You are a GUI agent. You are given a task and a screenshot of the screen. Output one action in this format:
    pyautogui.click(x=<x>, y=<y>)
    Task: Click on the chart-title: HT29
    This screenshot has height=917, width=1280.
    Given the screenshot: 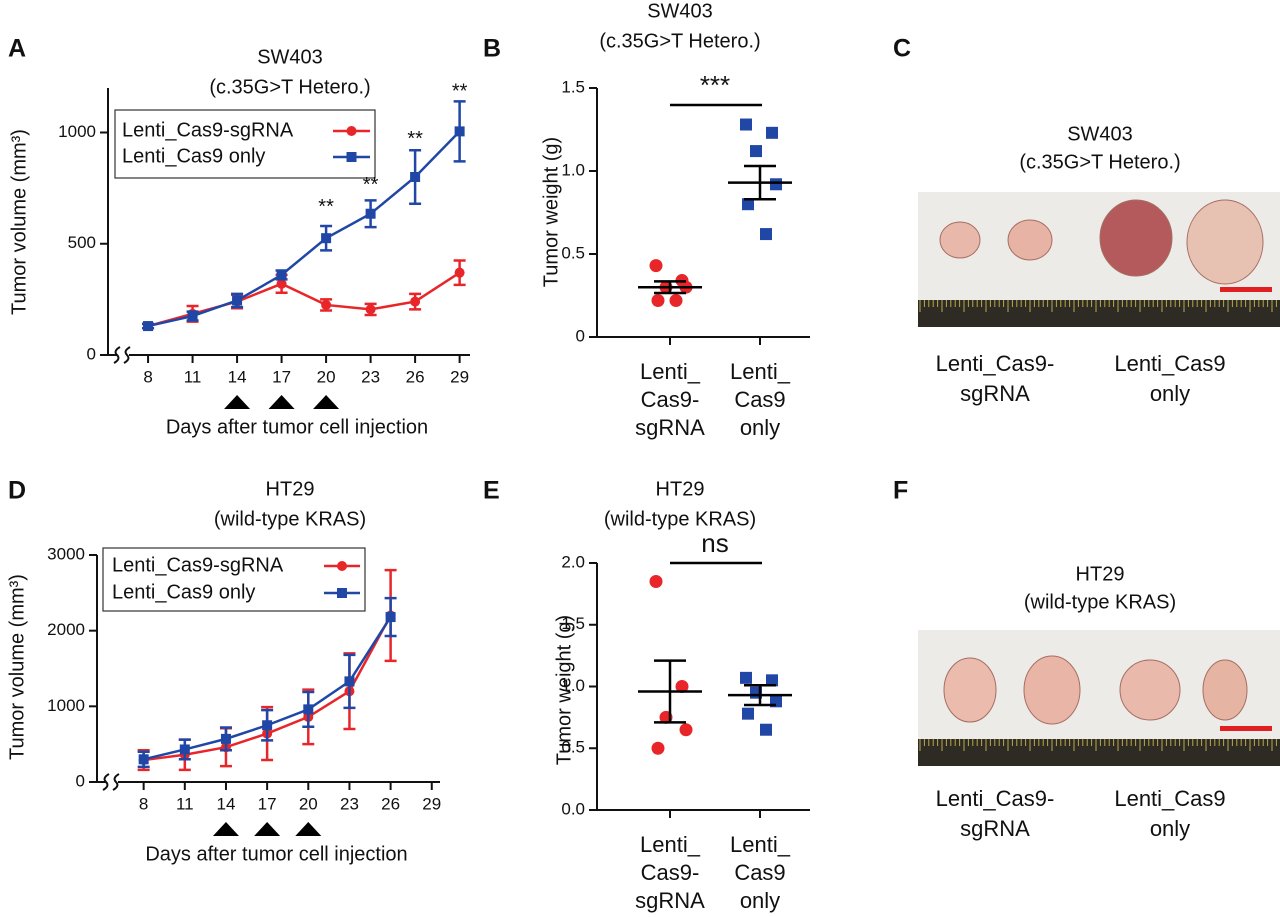 What is the action you would take?
    pyautogui.click(x=290, y=489)
    